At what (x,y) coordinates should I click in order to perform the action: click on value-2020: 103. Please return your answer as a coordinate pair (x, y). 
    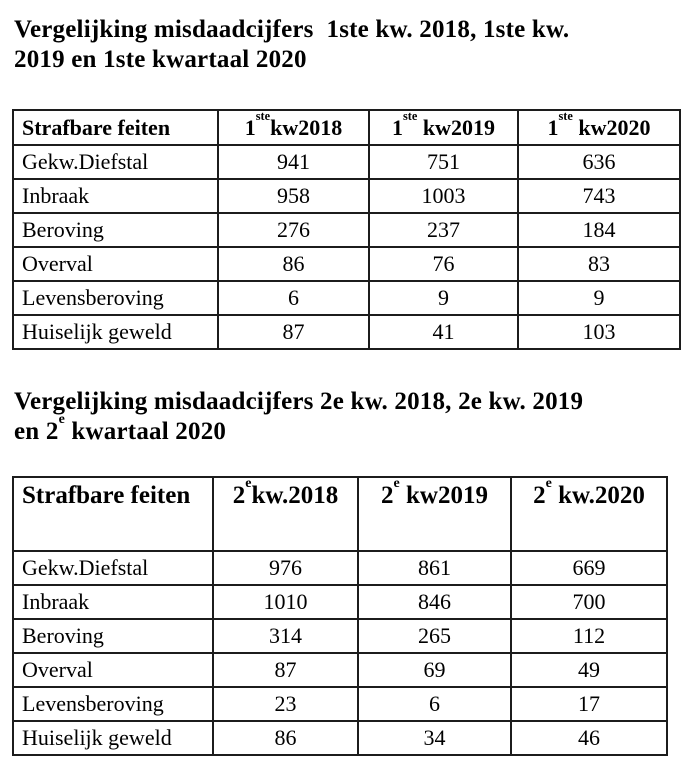
    Looking at the image, I should click on (599, 332).